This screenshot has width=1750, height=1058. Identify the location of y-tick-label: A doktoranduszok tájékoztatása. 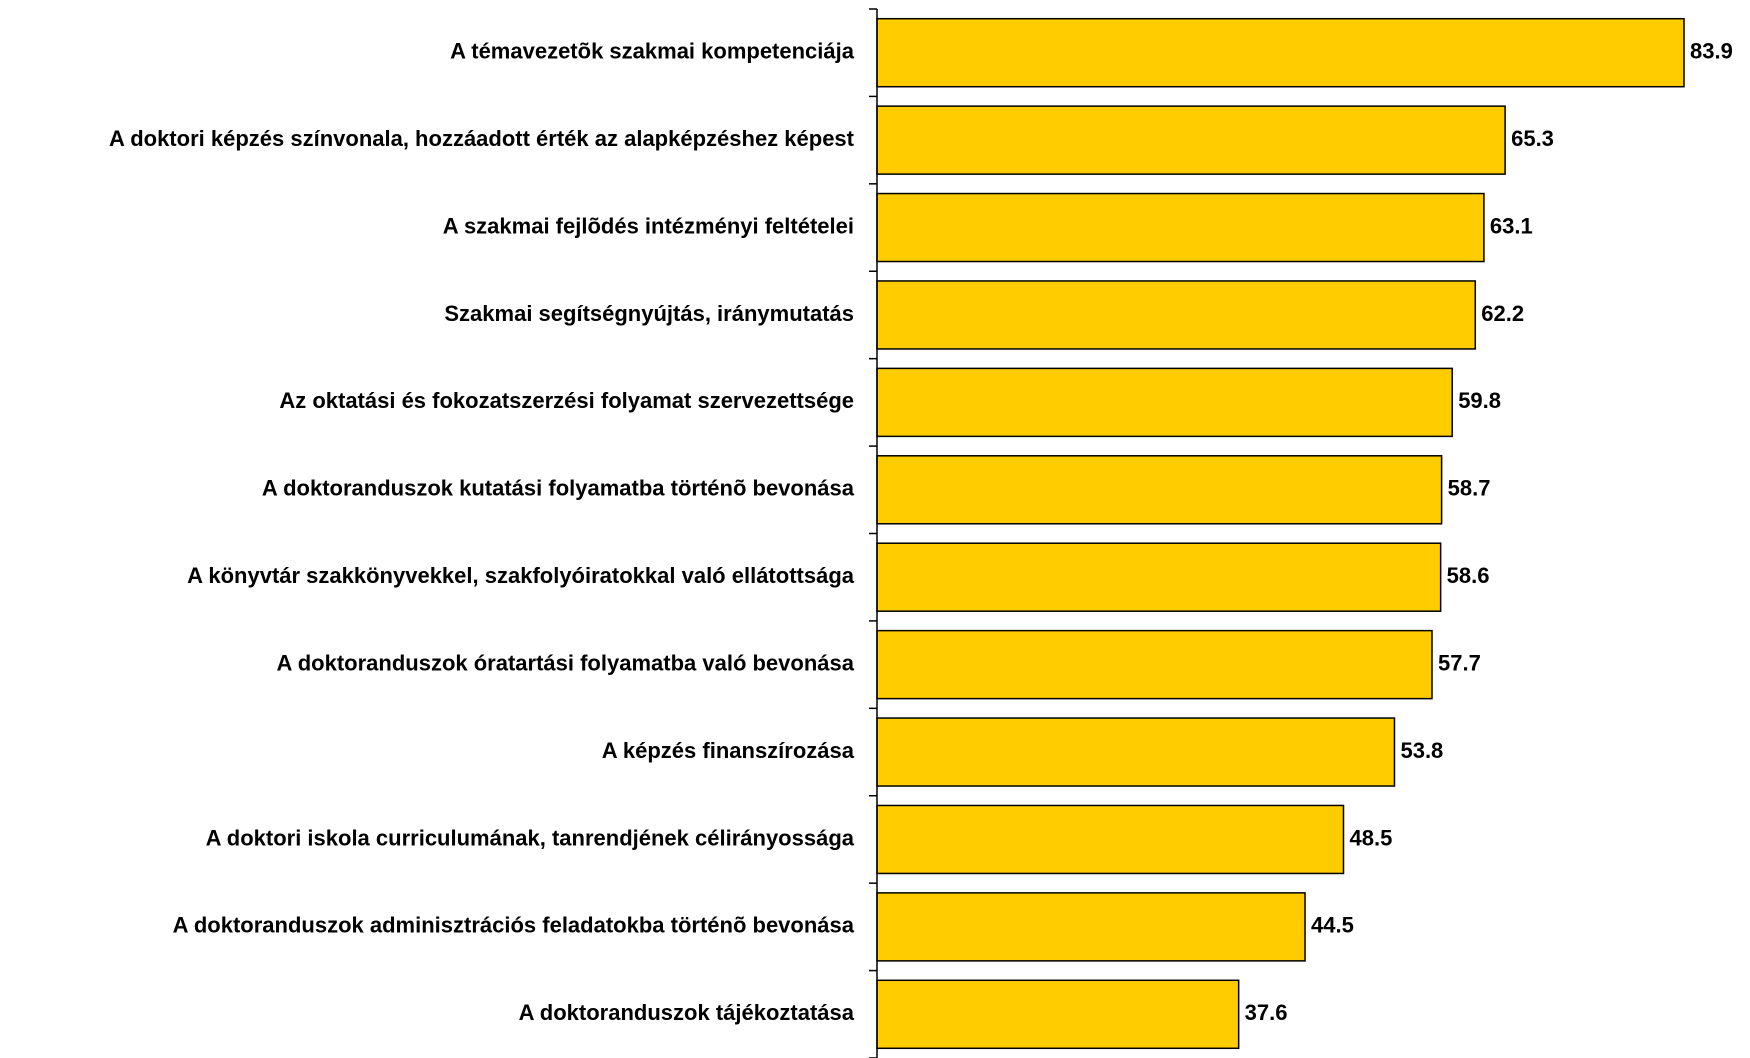
(687, 1012).